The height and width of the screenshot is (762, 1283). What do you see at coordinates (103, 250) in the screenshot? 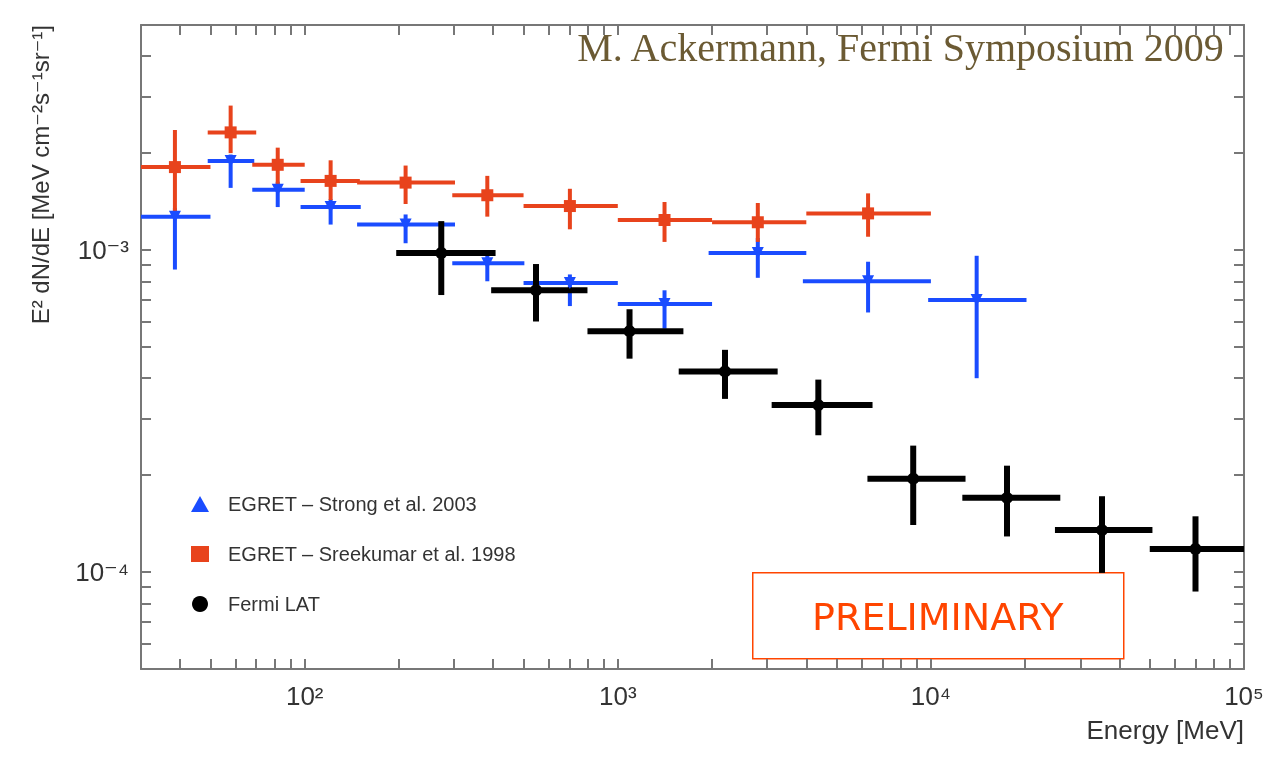
I see `y-tick-label: 10⁻³` at bounding box center [103, 250].